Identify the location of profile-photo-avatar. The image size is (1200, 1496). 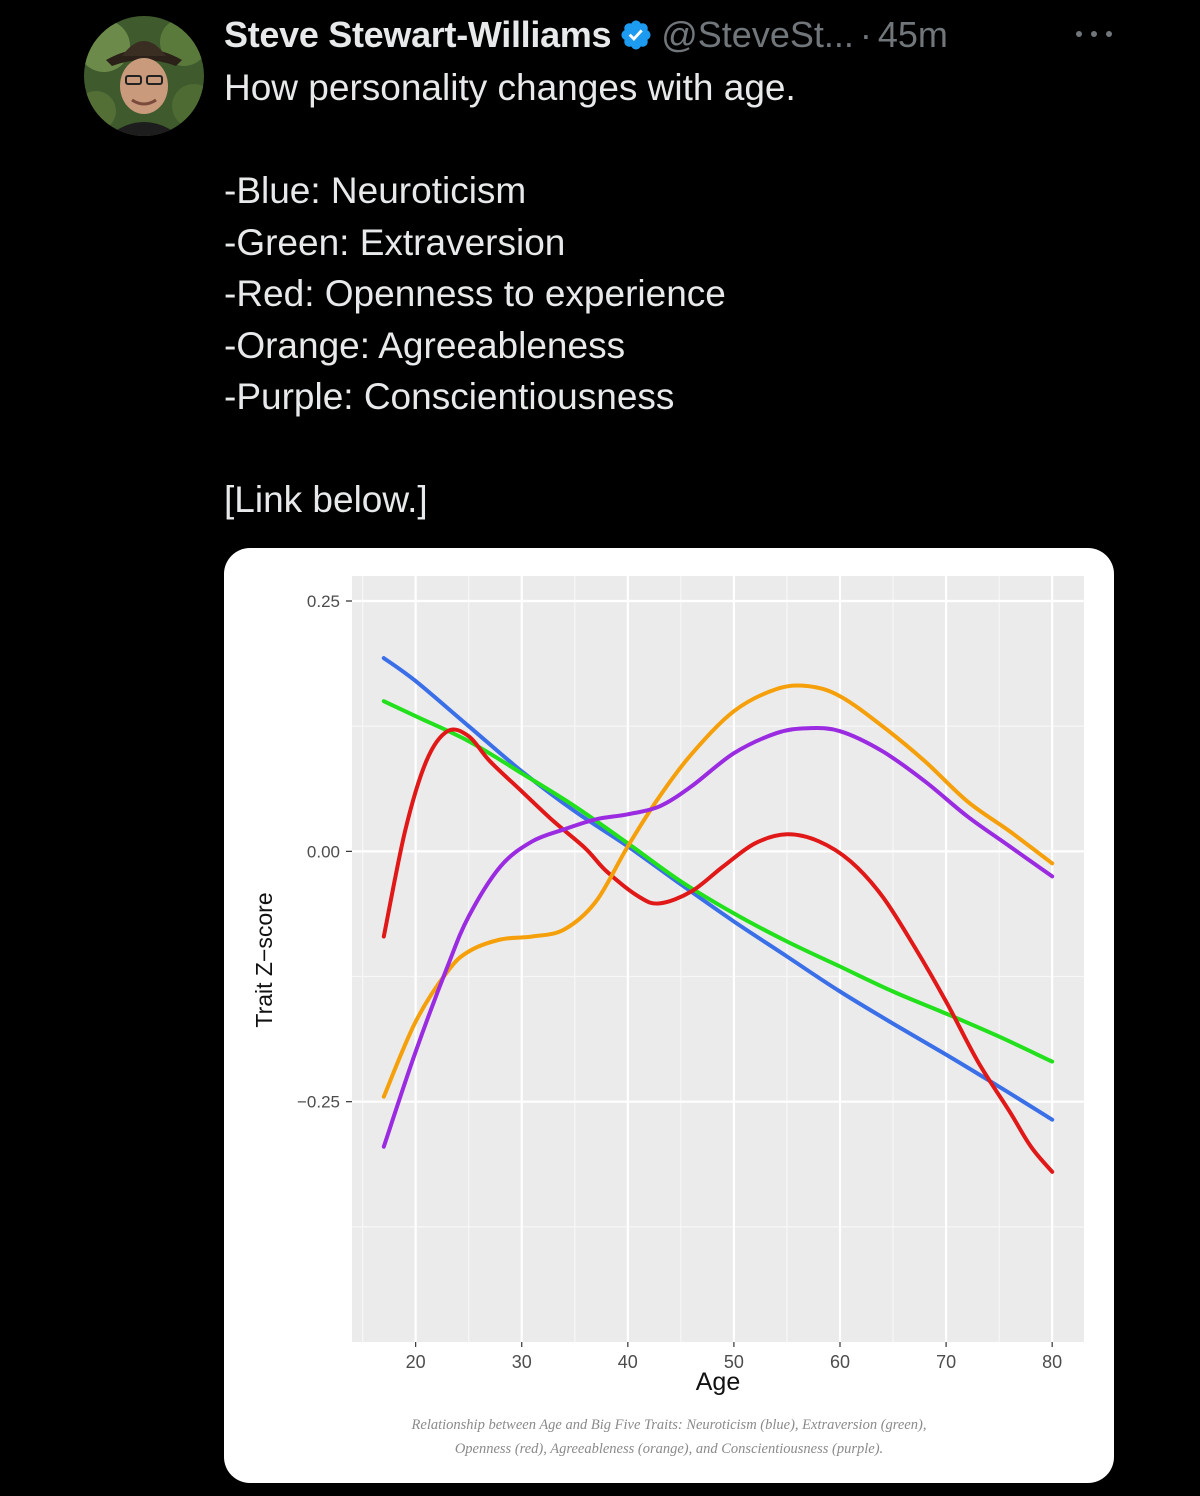
(144, 76).